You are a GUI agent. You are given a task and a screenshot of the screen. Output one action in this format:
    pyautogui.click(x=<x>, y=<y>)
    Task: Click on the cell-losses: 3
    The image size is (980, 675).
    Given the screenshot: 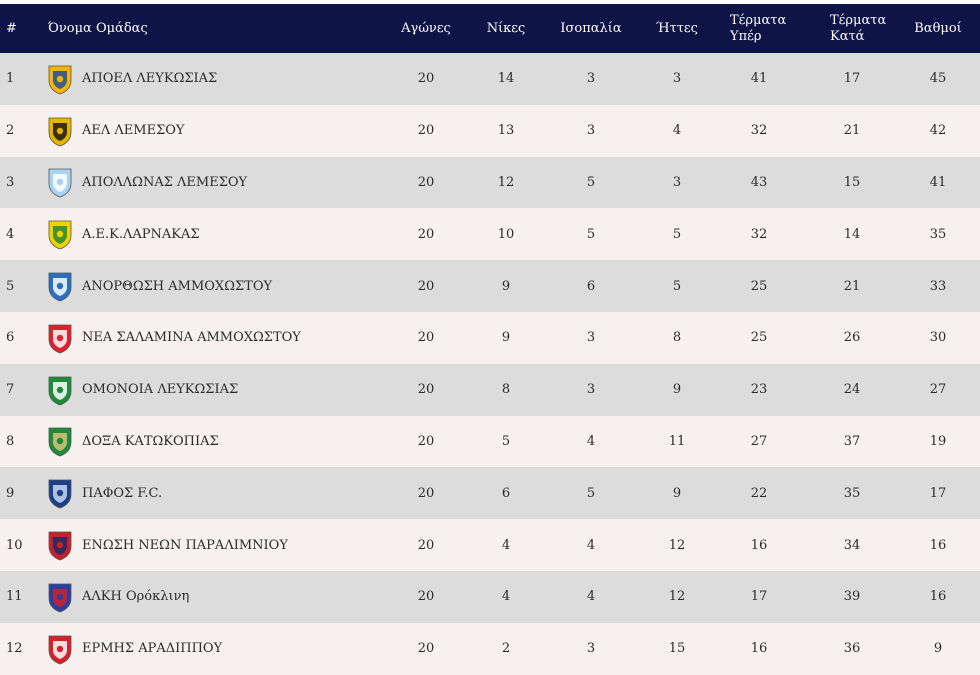 What is the action you would take?
    pyautogui.click(x=677, y=182)
    